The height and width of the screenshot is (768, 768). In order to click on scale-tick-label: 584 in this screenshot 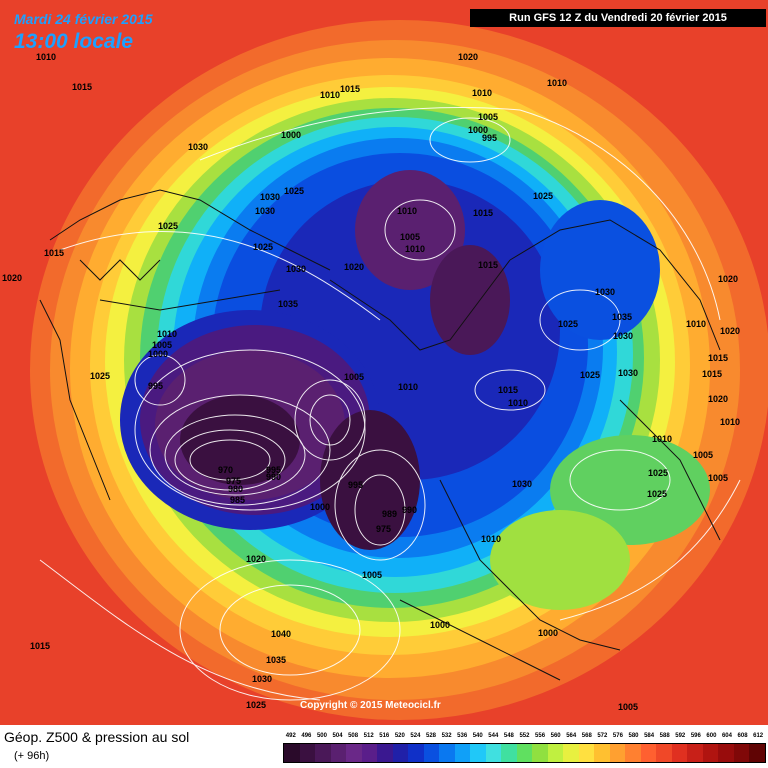, I will do `click(649, 736)`.